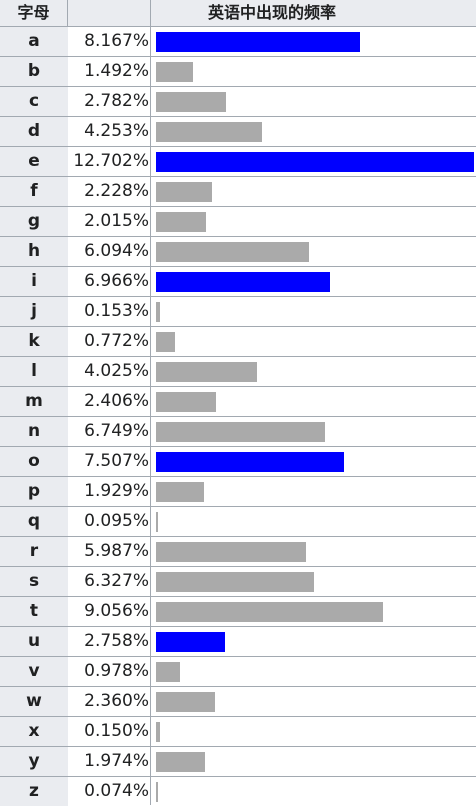  I want to click on tick-label-b: b, so click(34, 71).